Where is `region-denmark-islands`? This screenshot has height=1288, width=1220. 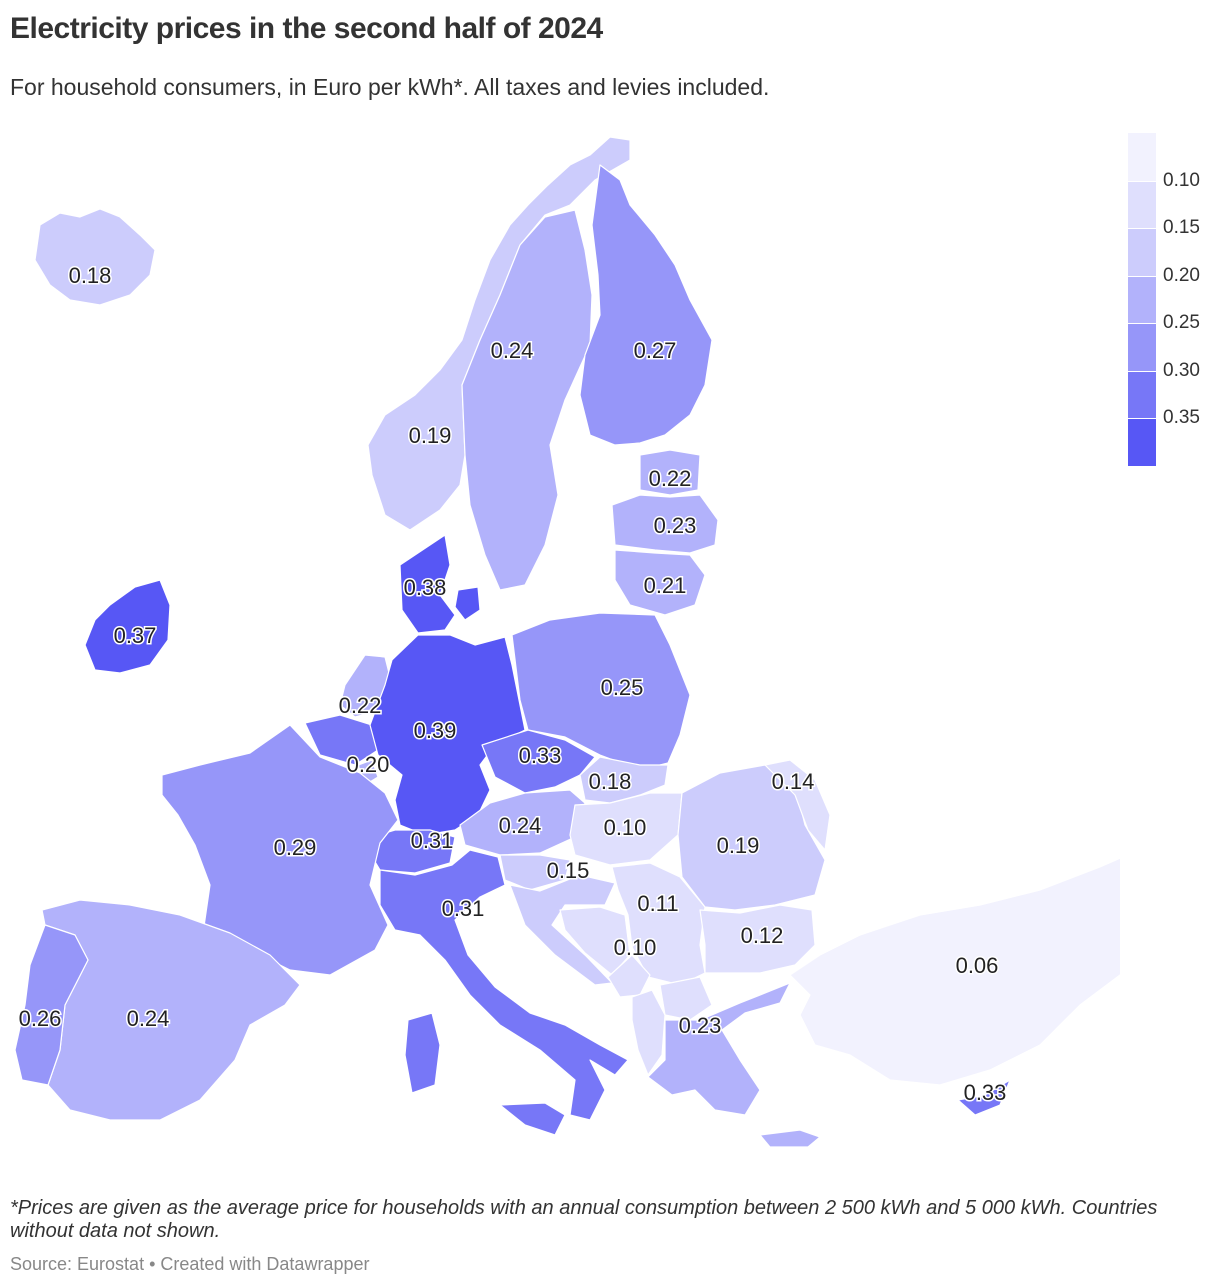 region-denmark-islands is located at coordinates (467, 603).